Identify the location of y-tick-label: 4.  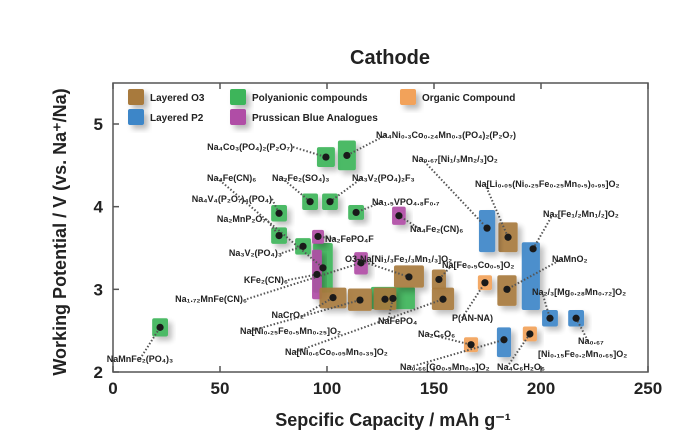
(99, 207).